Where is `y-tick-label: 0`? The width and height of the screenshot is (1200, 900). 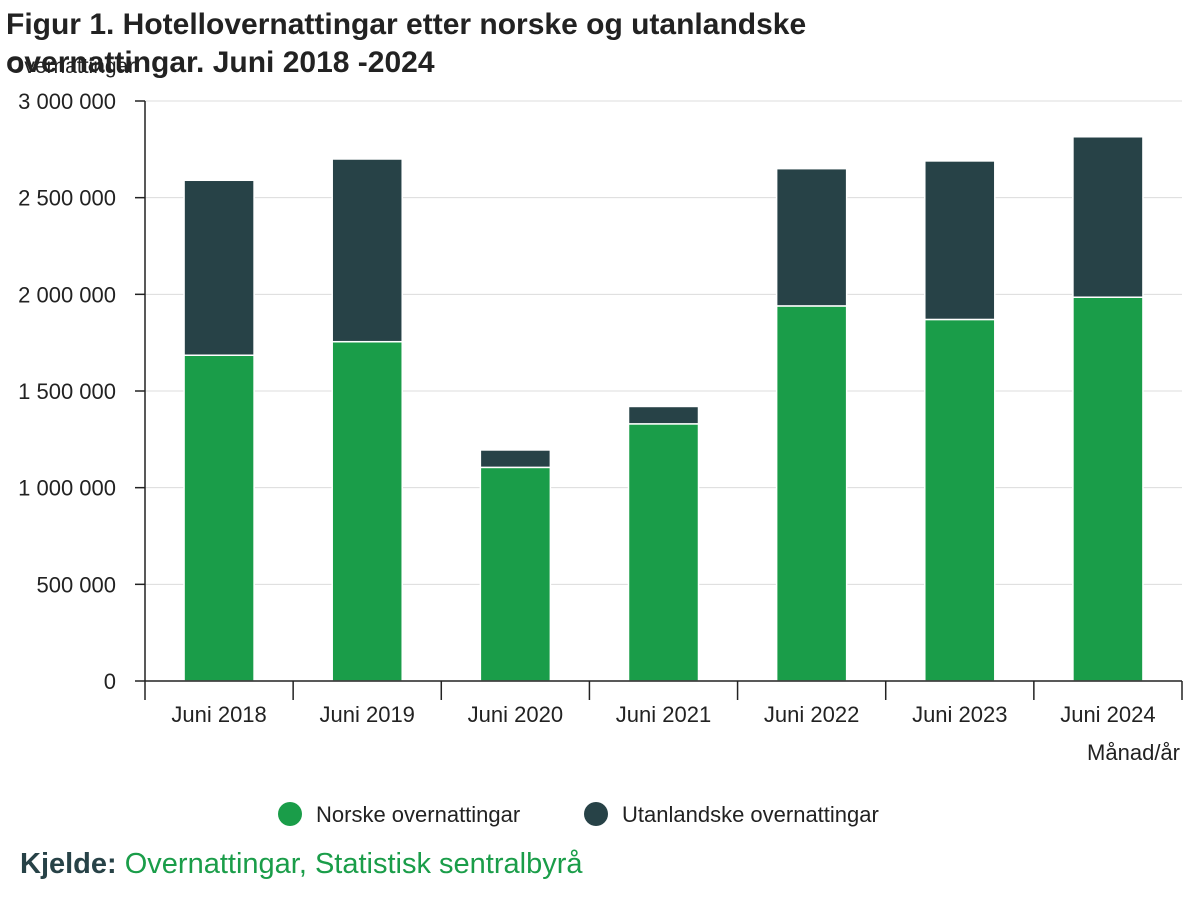 y-tick-label: 0 is located at coordinates (110, 681).